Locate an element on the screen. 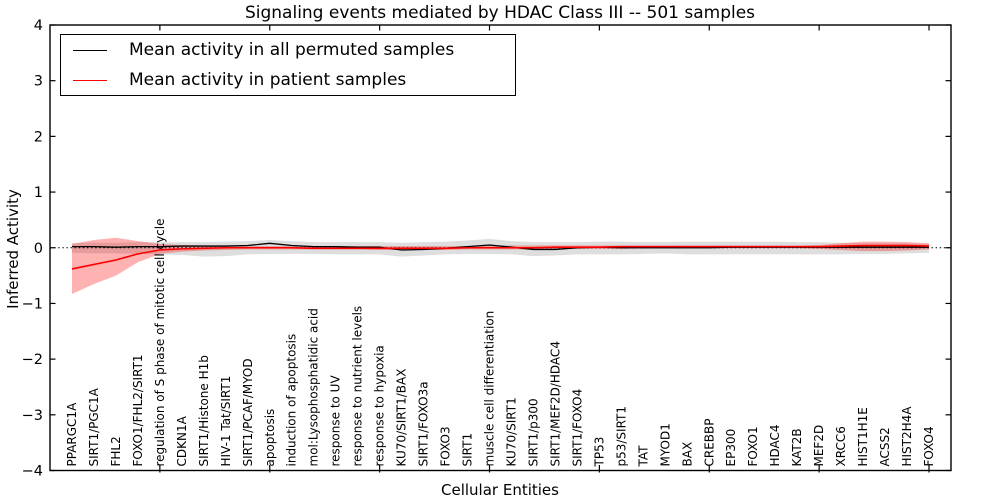 The image size is (1000, 500). legend-line-red-icon is located at coordinates (90, 80).